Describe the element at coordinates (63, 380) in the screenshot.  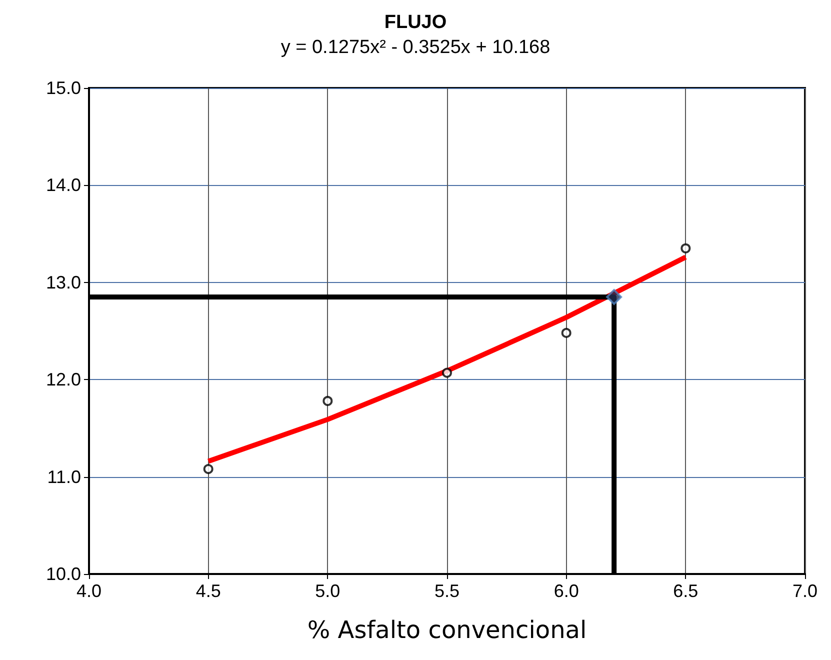
I see `y-tick-label: 12.0` at that location.